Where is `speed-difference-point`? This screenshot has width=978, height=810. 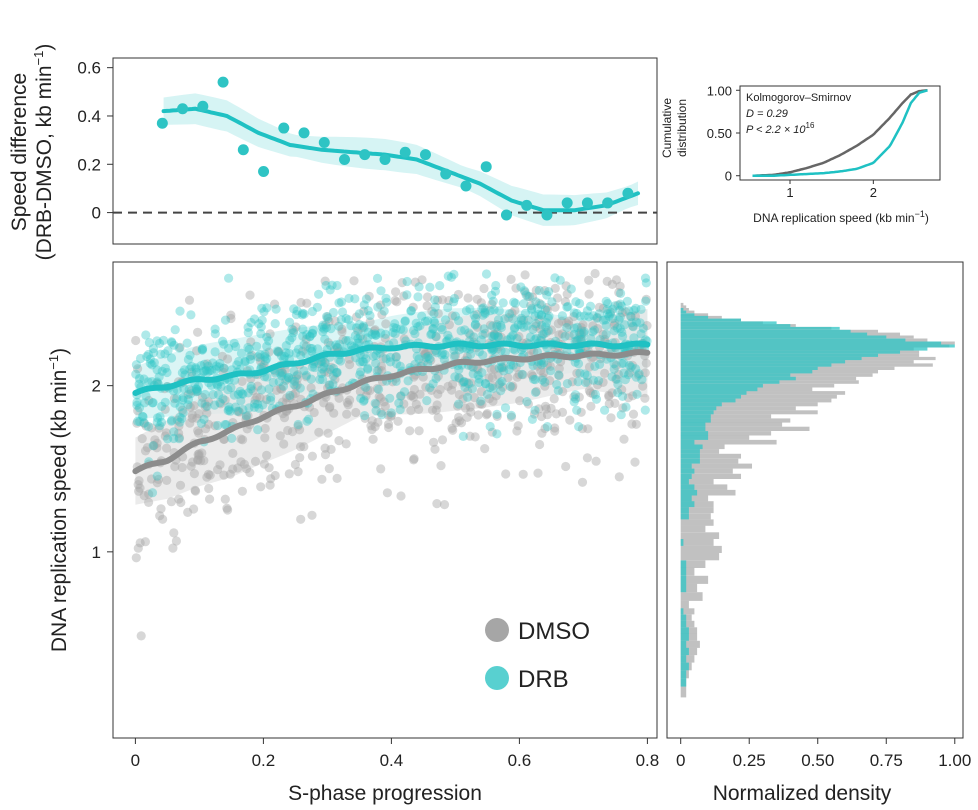 speed-difference-point is located at coordinates (365, 155).